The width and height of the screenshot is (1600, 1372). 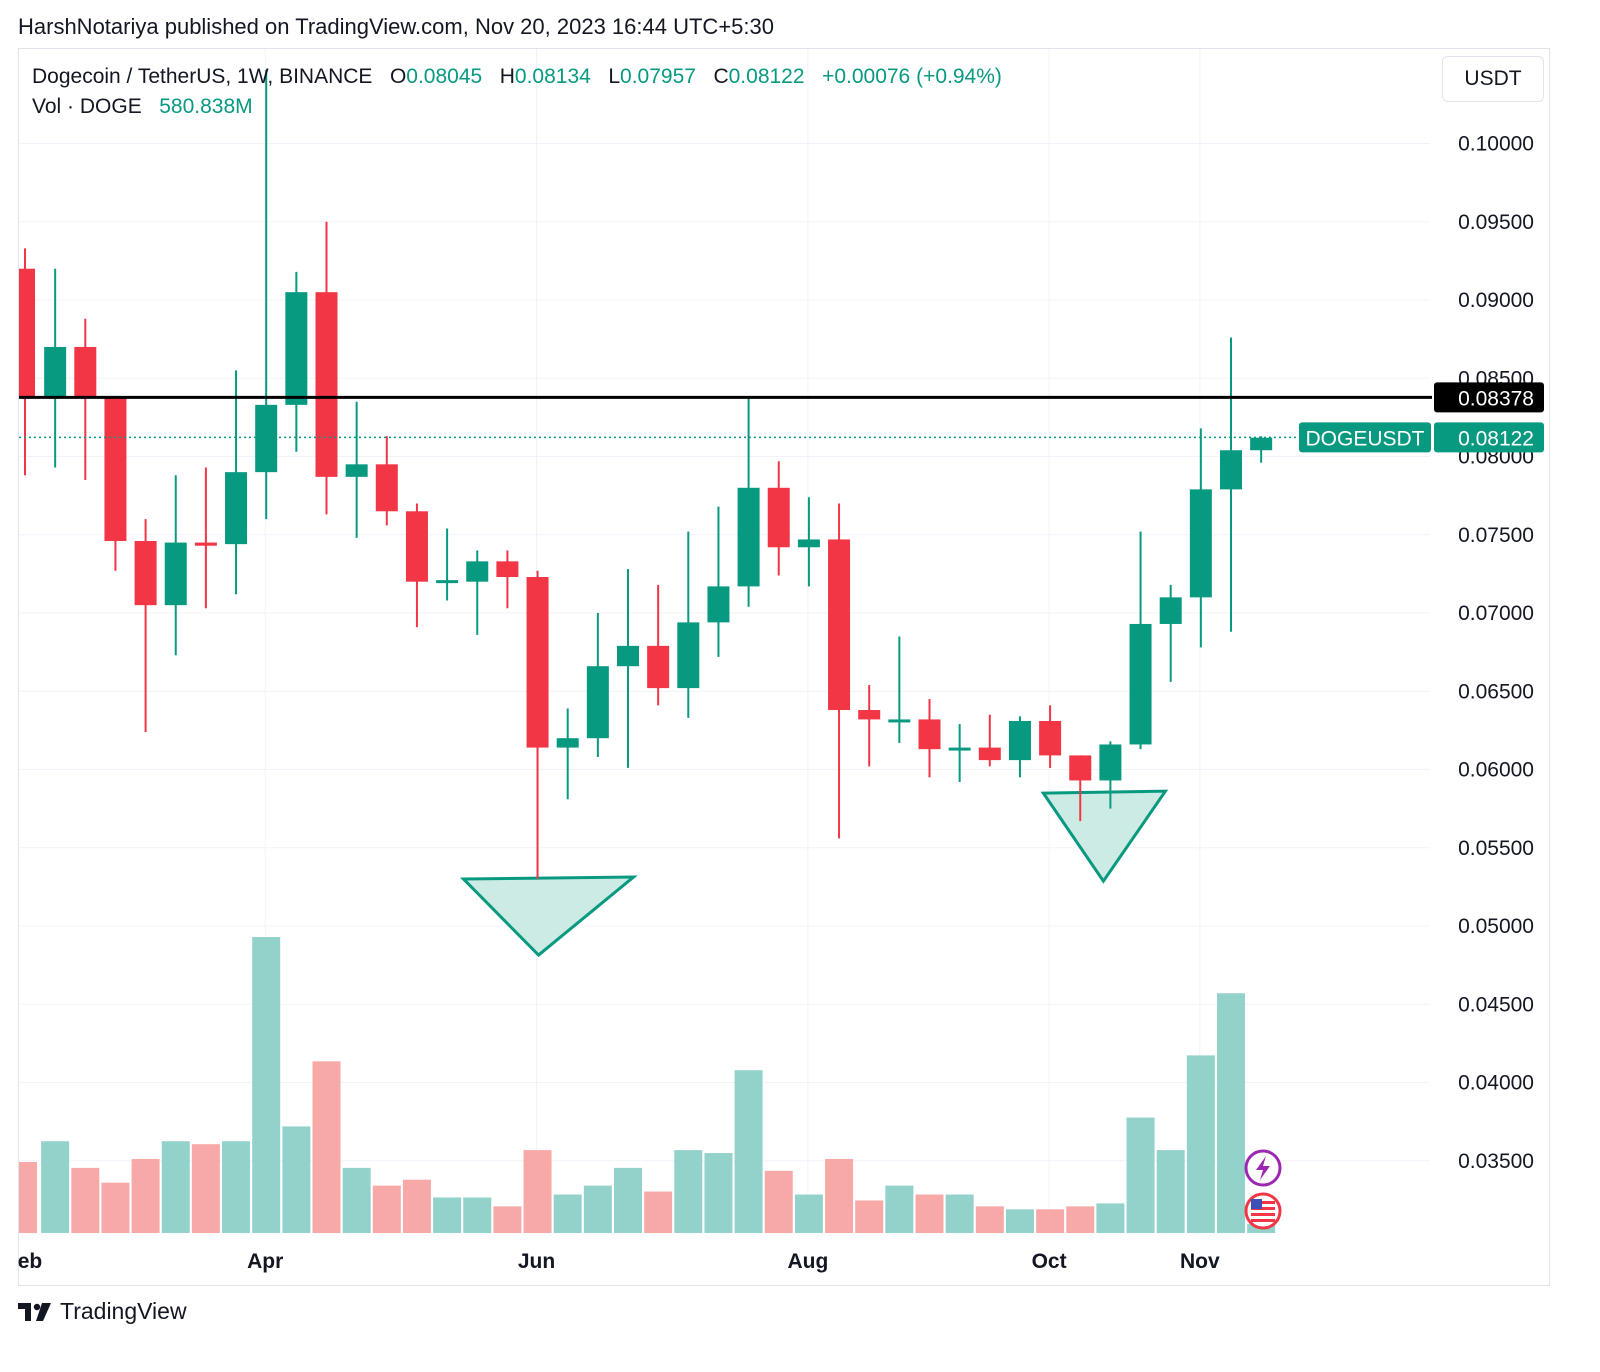 I want to click on x-axis-month-label: Jun, so click(x=536, y=1261).